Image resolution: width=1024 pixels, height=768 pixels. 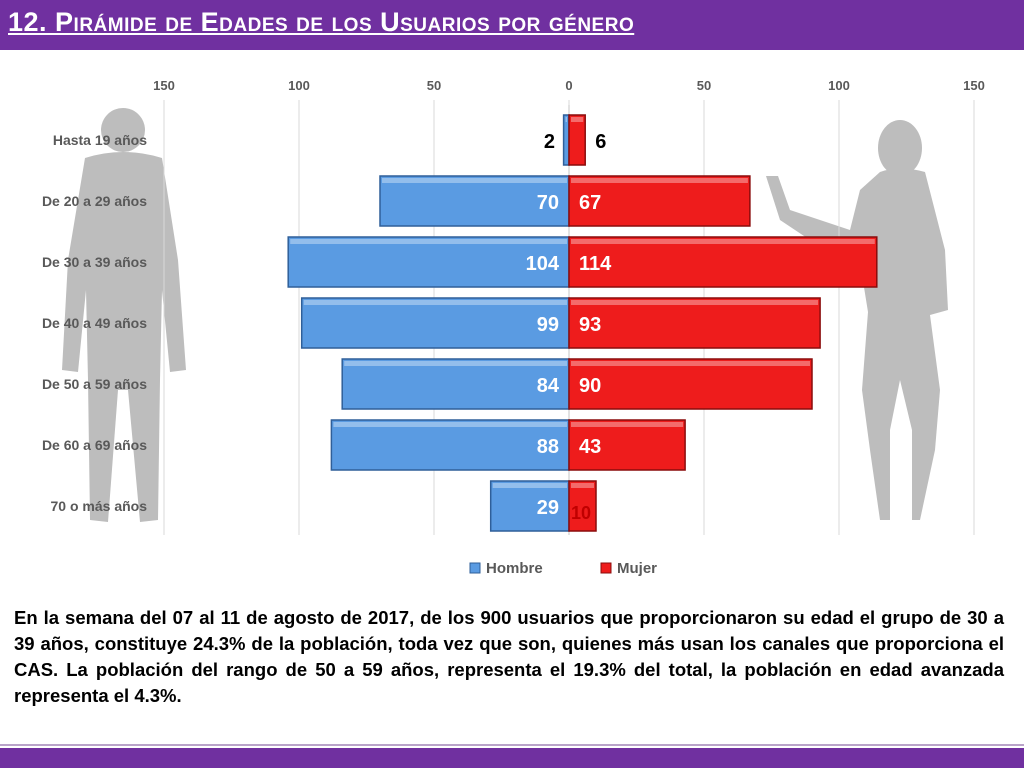 I want to click on footer-bar, so click(x=512, y=758).